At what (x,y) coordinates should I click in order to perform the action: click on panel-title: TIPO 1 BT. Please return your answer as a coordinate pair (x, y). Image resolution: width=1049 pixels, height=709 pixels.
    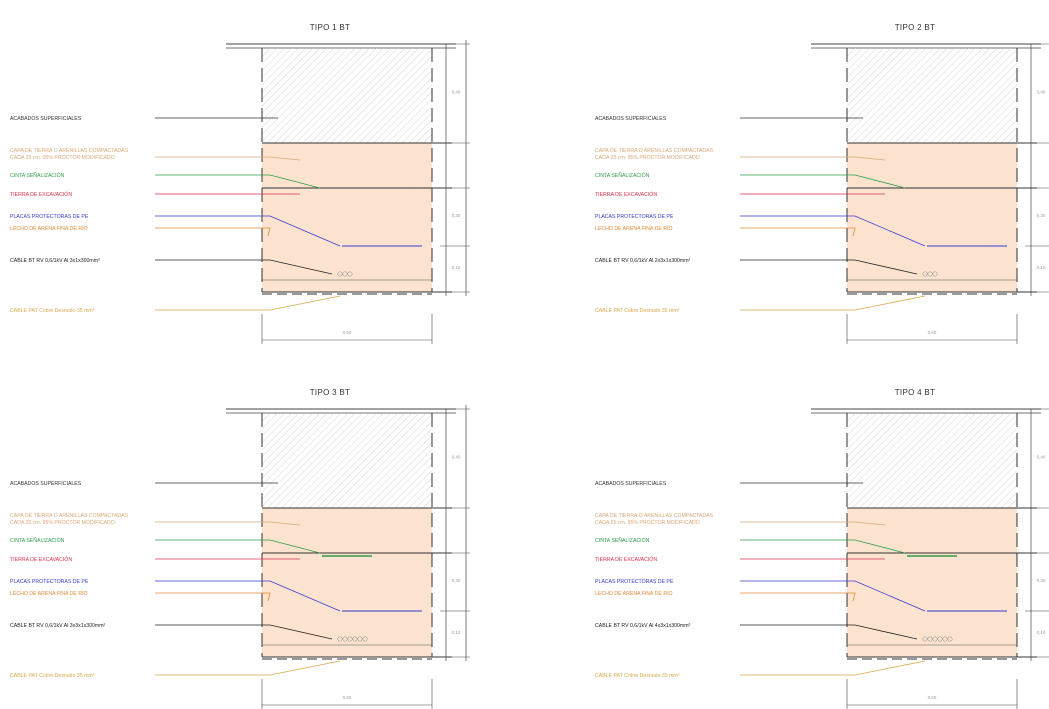
    Looking at the image, I should click on (330, 27).